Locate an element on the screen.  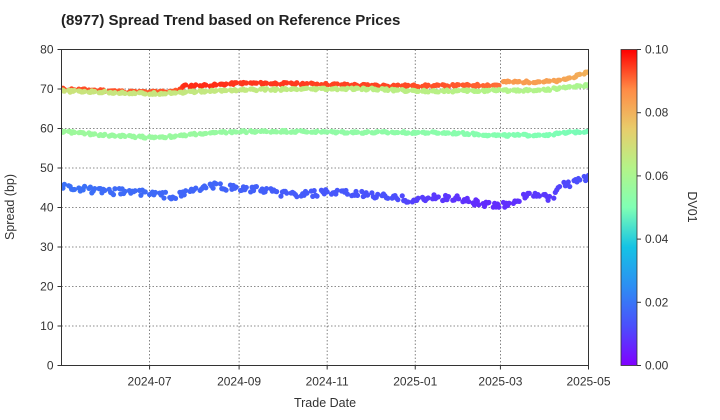
colorbar-tick-label: 0.02 is located at coordinates (657, 302).